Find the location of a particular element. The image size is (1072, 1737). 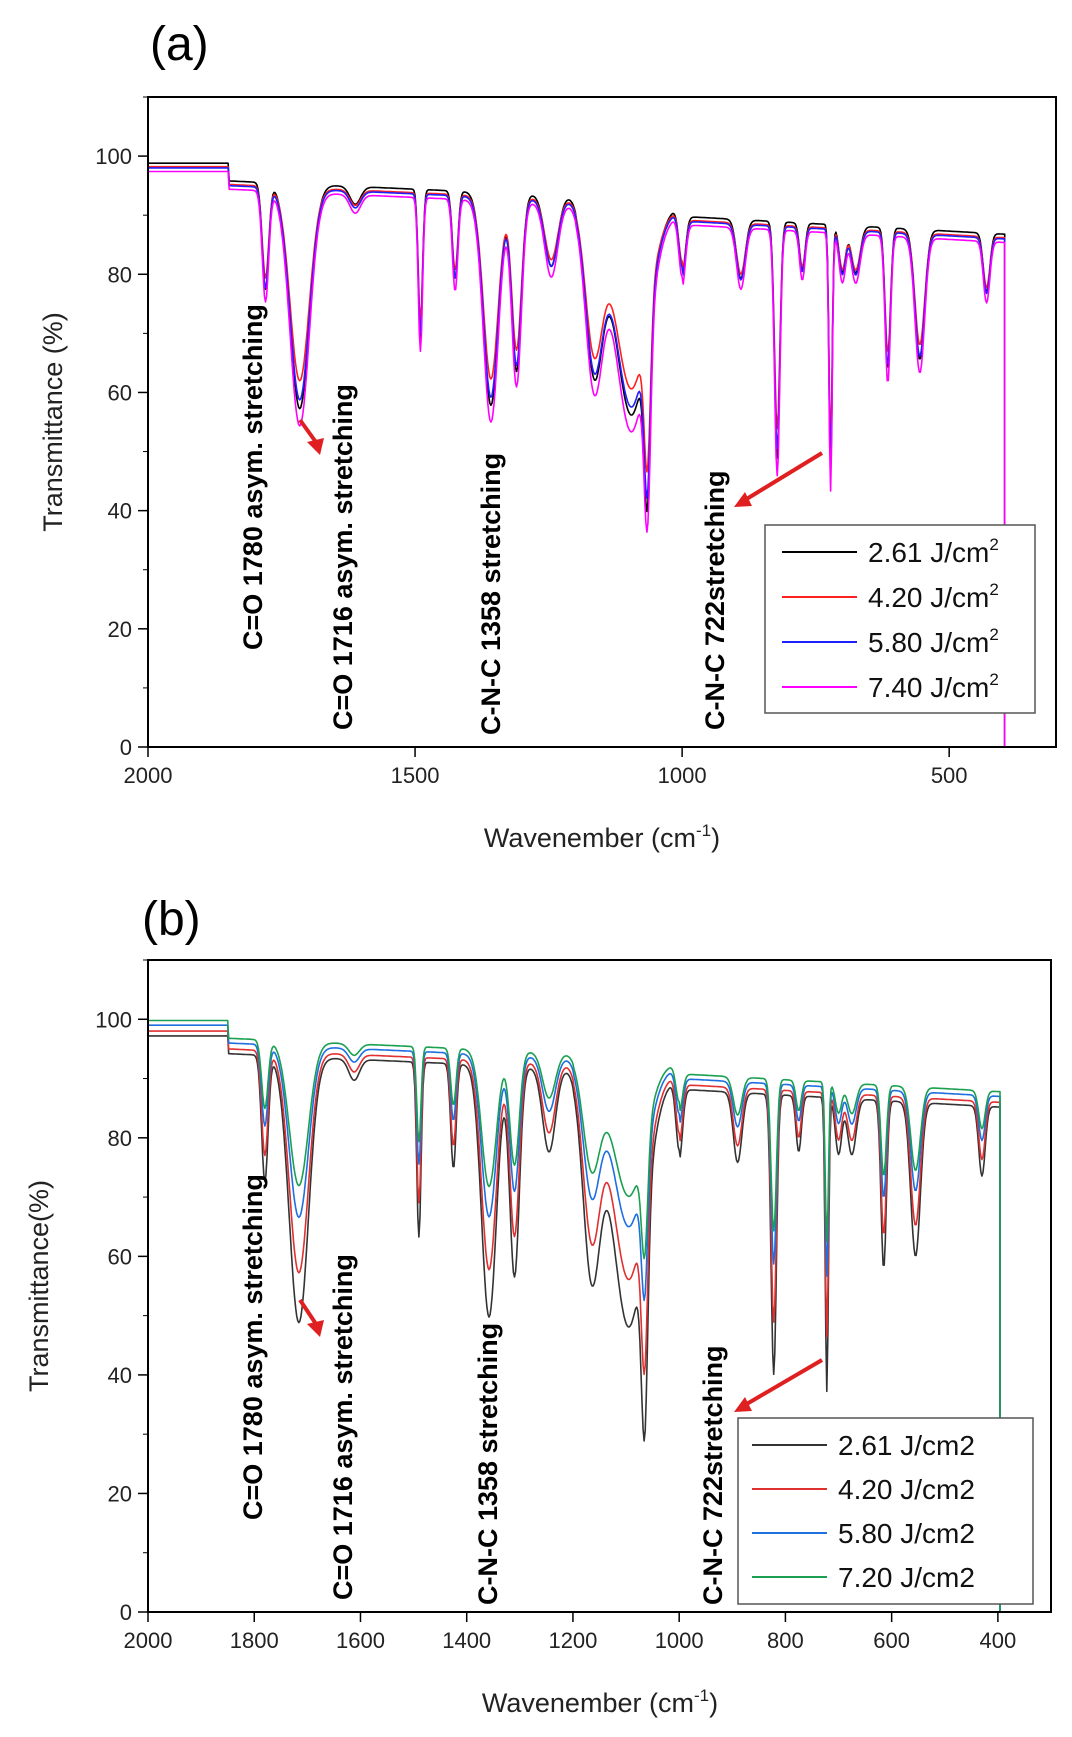

annotation-b-c-o-1780: C=O 1780 asym. stretching is located at coordinates (253, 1347).